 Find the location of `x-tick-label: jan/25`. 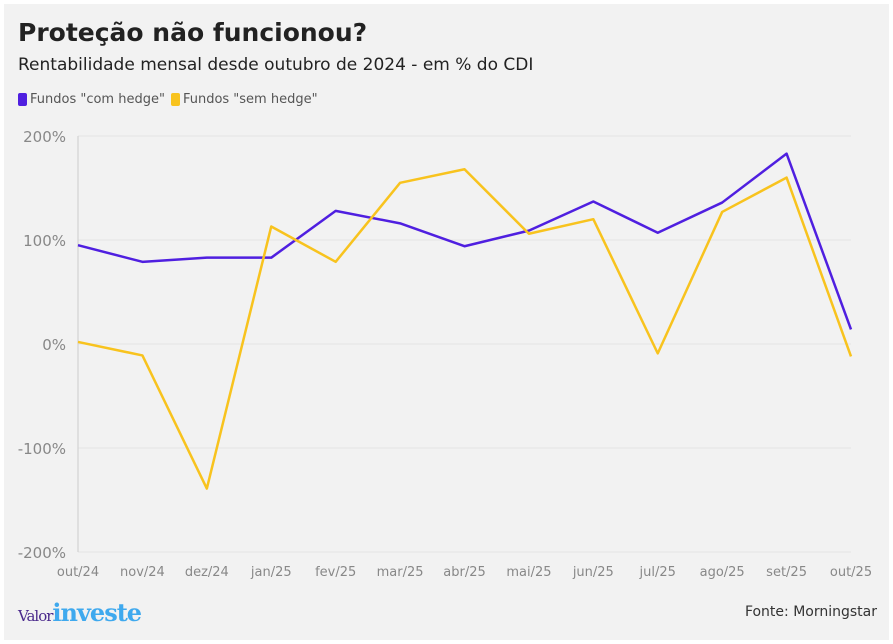

x-tick-label: jan/25 is located at coordinates (271, 572).